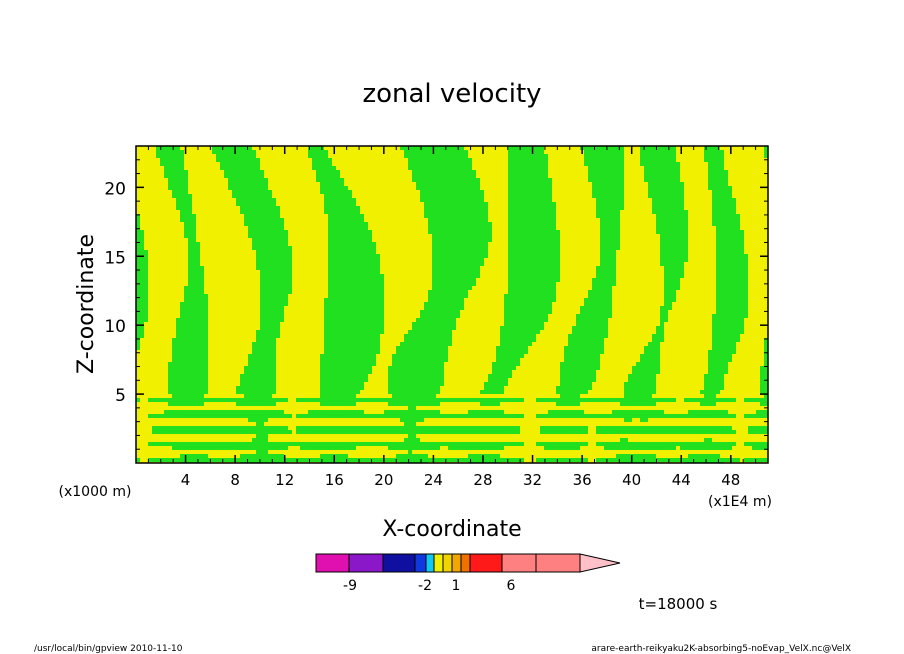 The height and width of the screenshot is (654, 904). What do you see at coordinates (425, 586) in the screenshot?
I see `colorbar-tick-label: -2` at bounding box center [425, 586].